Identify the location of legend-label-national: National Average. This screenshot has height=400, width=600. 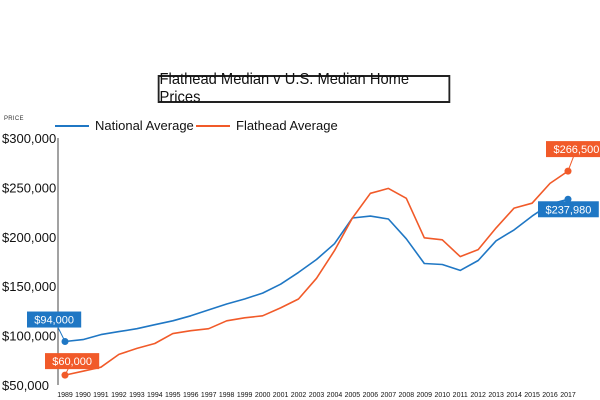
(144, 125).